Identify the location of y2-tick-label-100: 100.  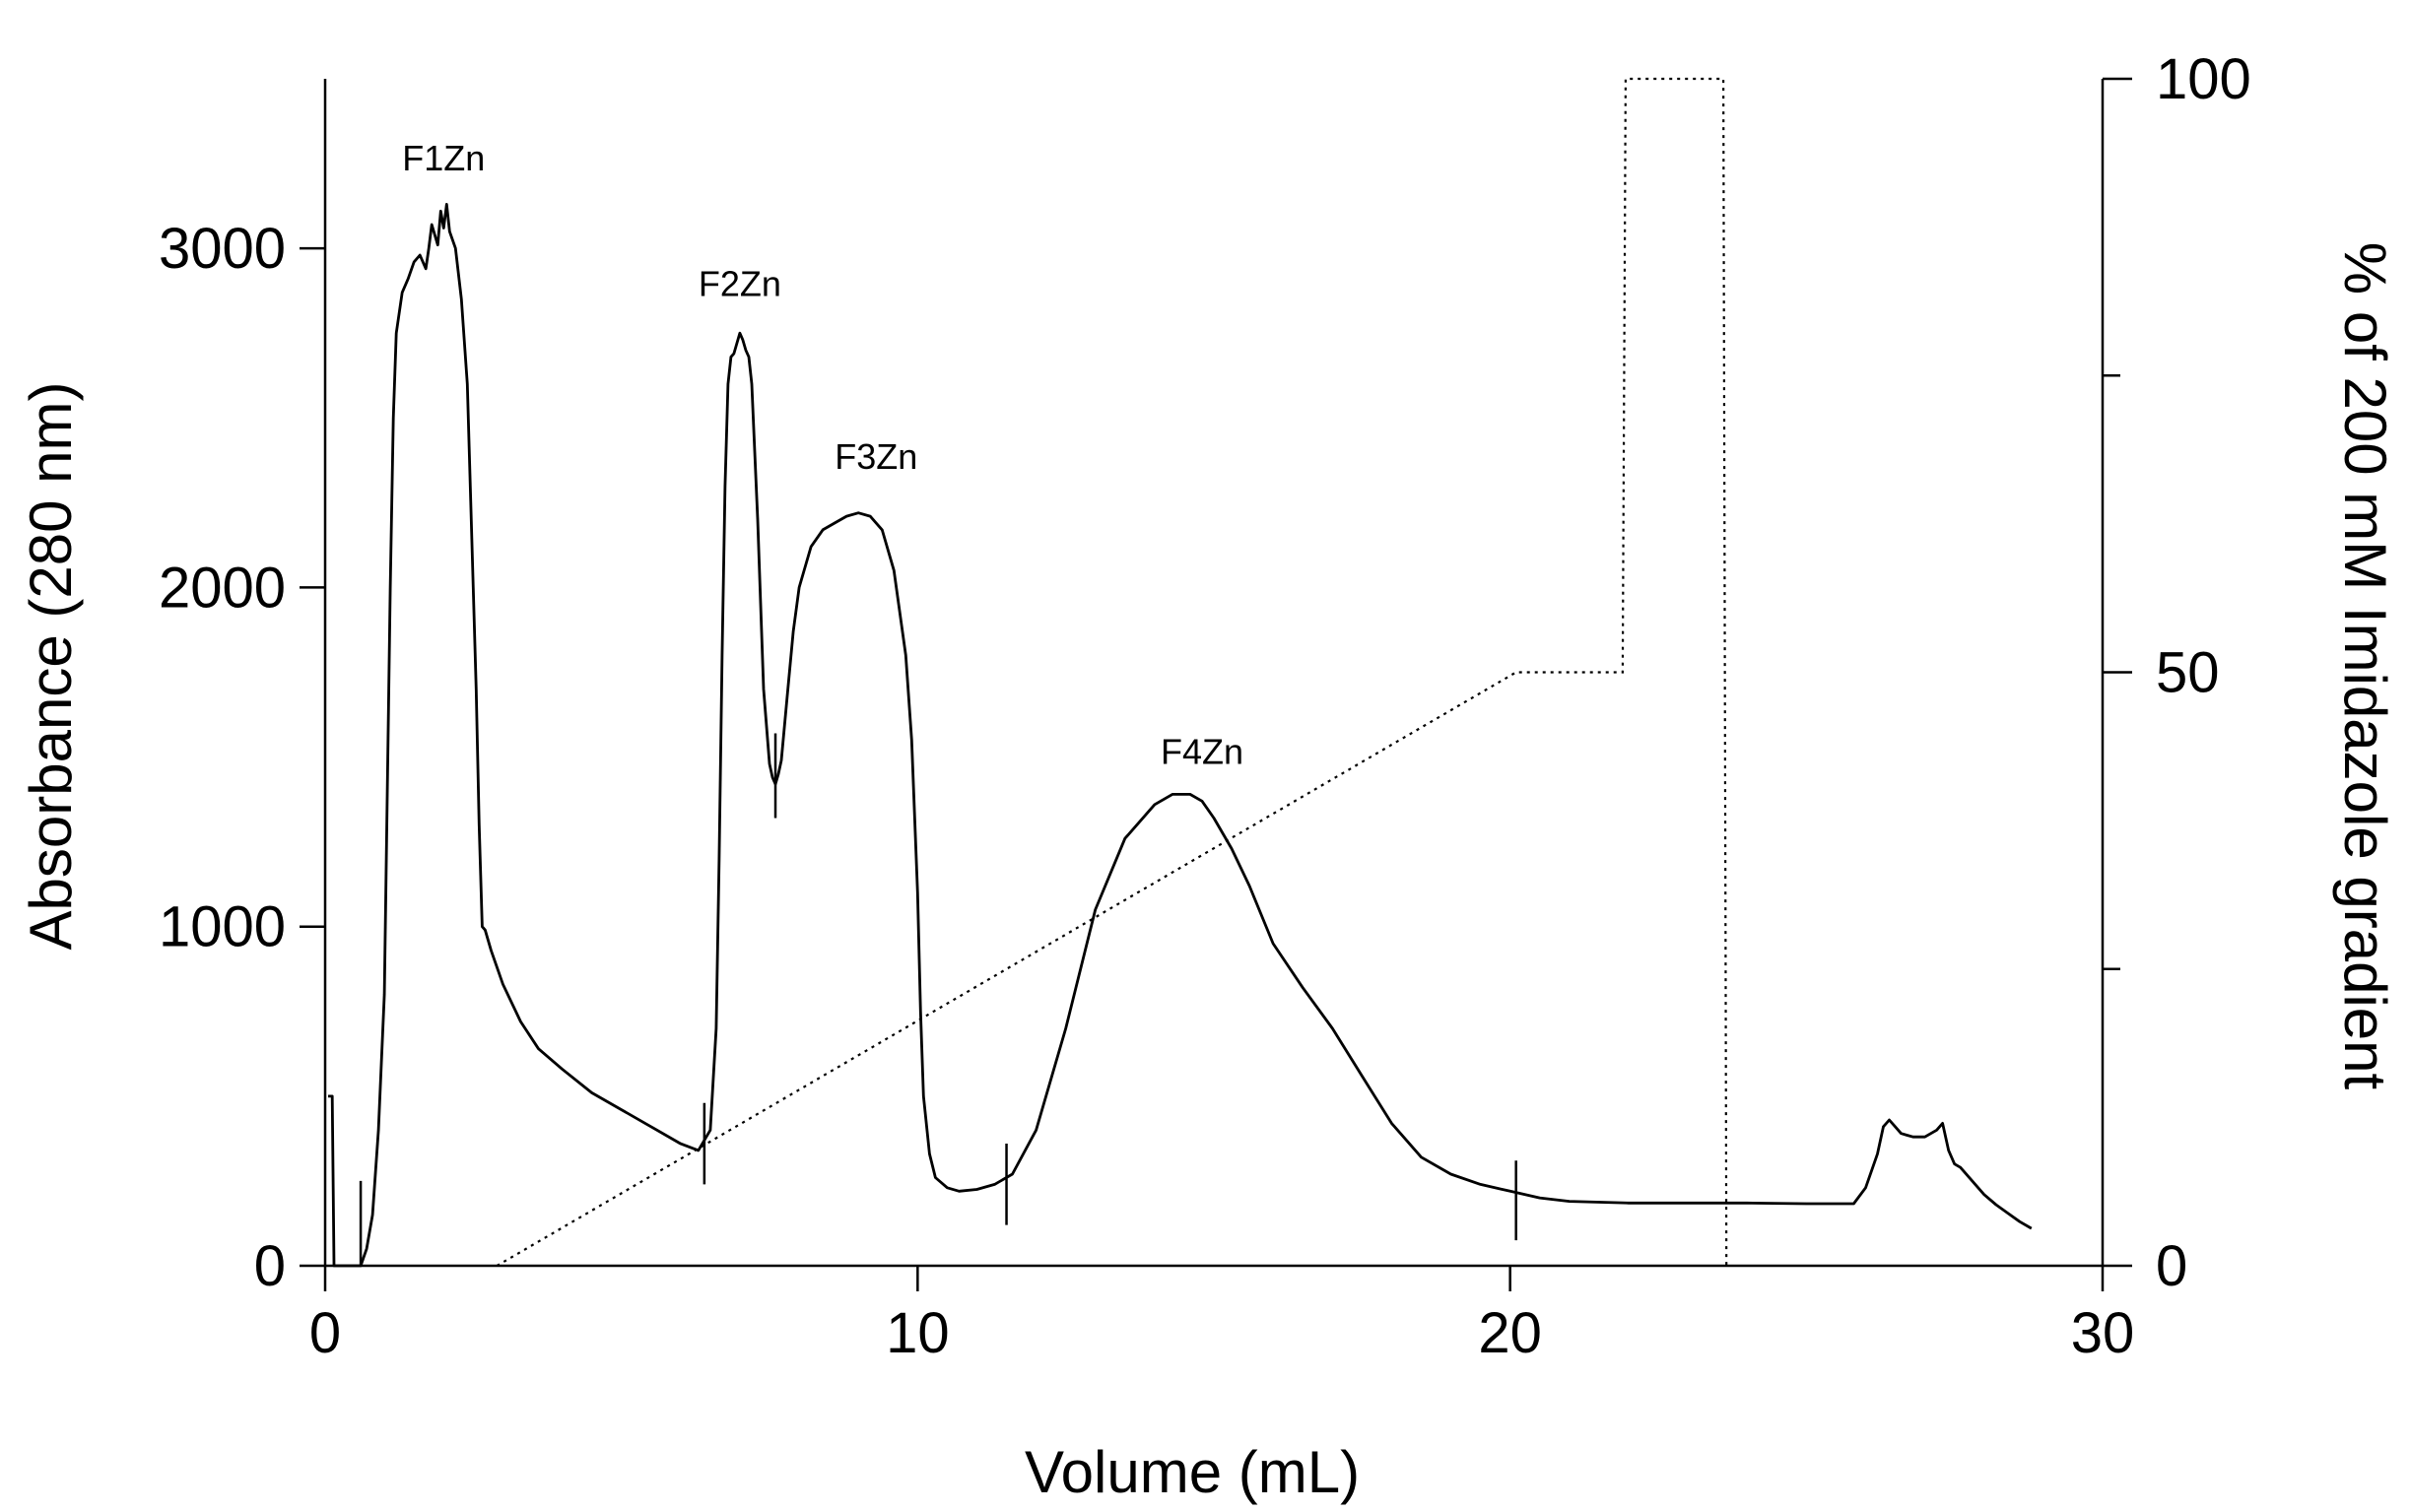
(2203, 79).